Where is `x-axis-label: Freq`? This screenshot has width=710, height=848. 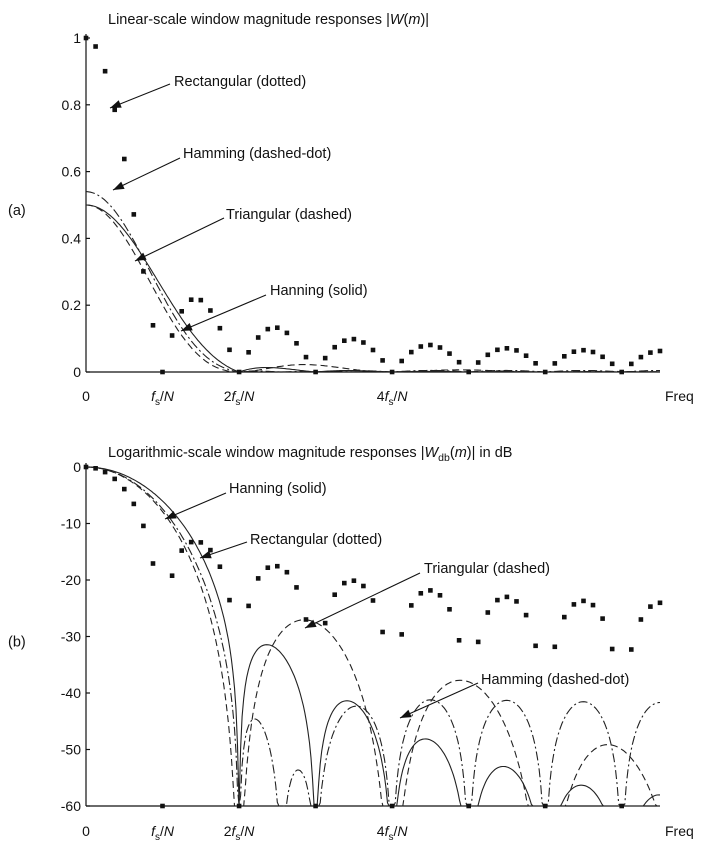 x-axis-label: Freq is located at coordinates (679, 831).